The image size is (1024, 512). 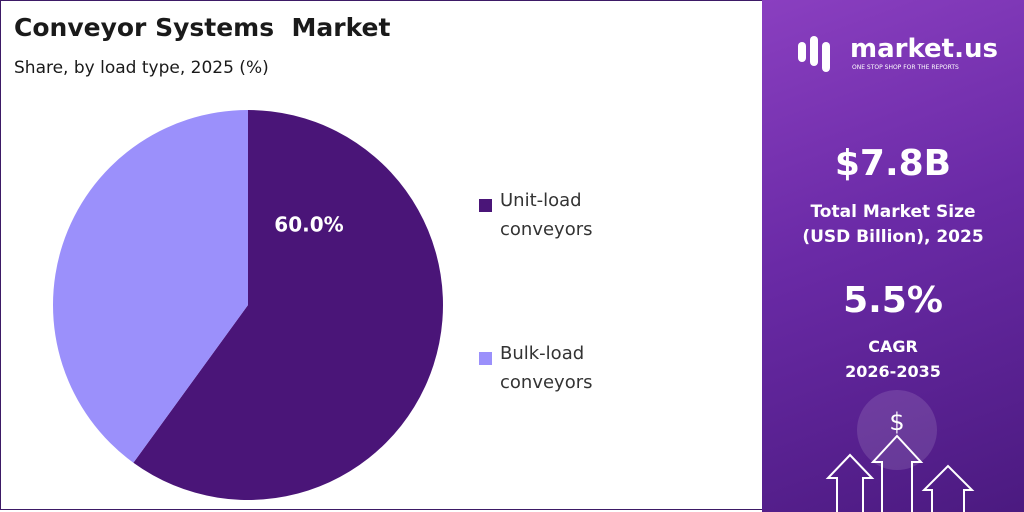 What do you see at coordinates (893, 359) in the screenshot?
I see `cagr-label: CAGR 2026-2035` at bounding box center [893, 359].